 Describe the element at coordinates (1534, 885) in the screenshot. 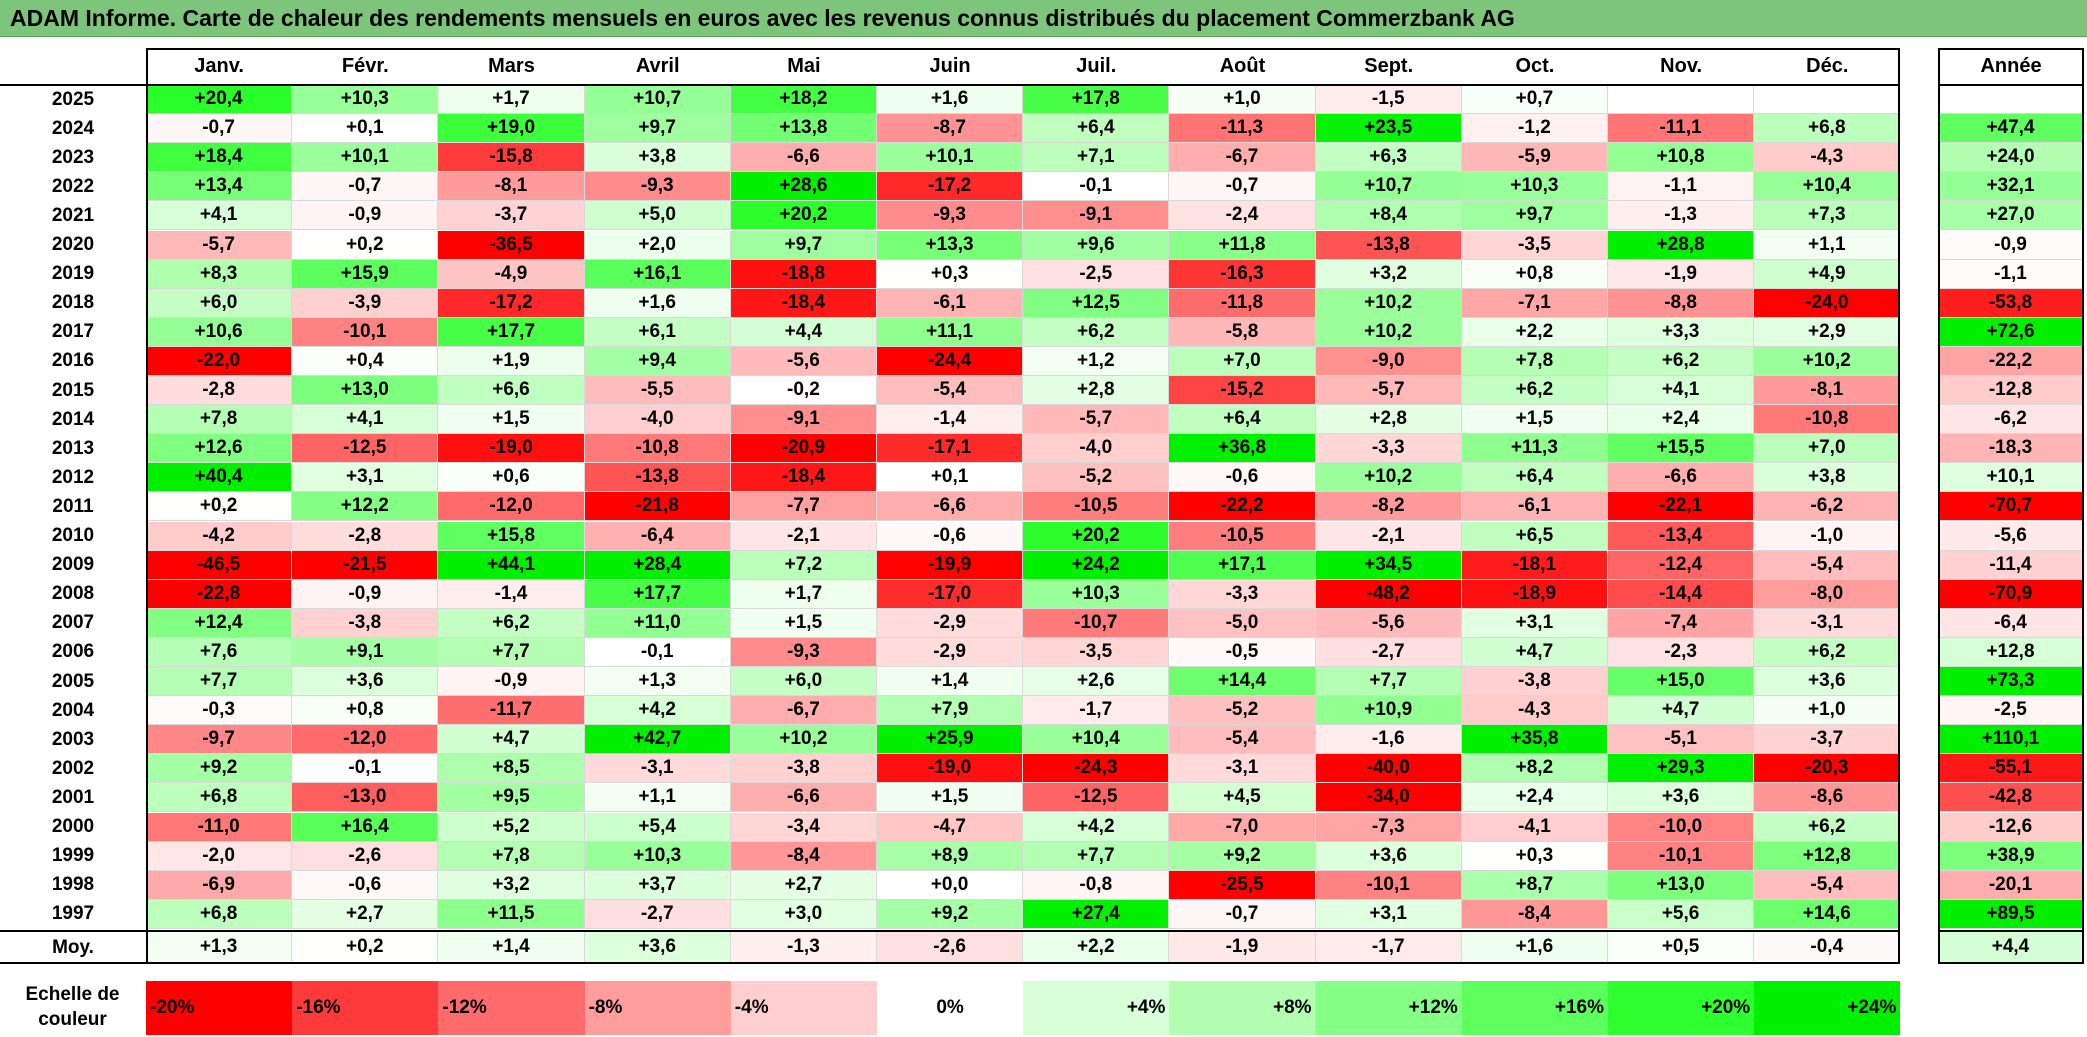

I see `heatmap-cell: +8,7` at that location.